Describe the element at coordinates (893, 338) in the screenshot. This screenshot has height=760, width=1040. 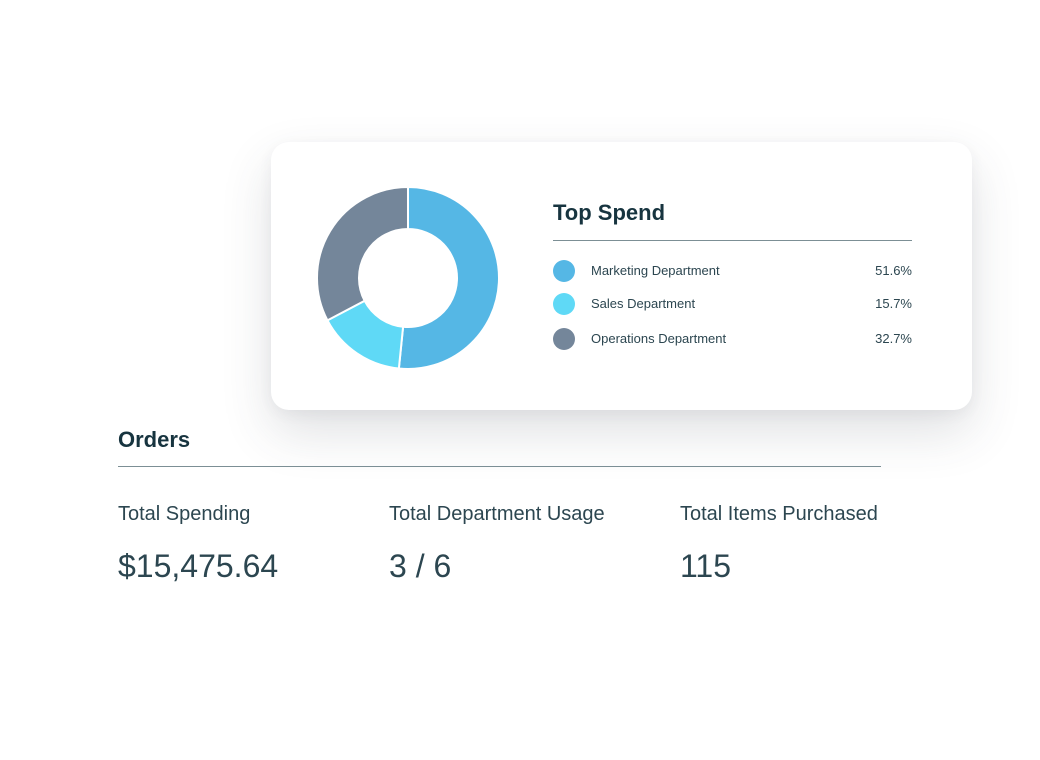
I see `legend-value: 32.7%` at that location.